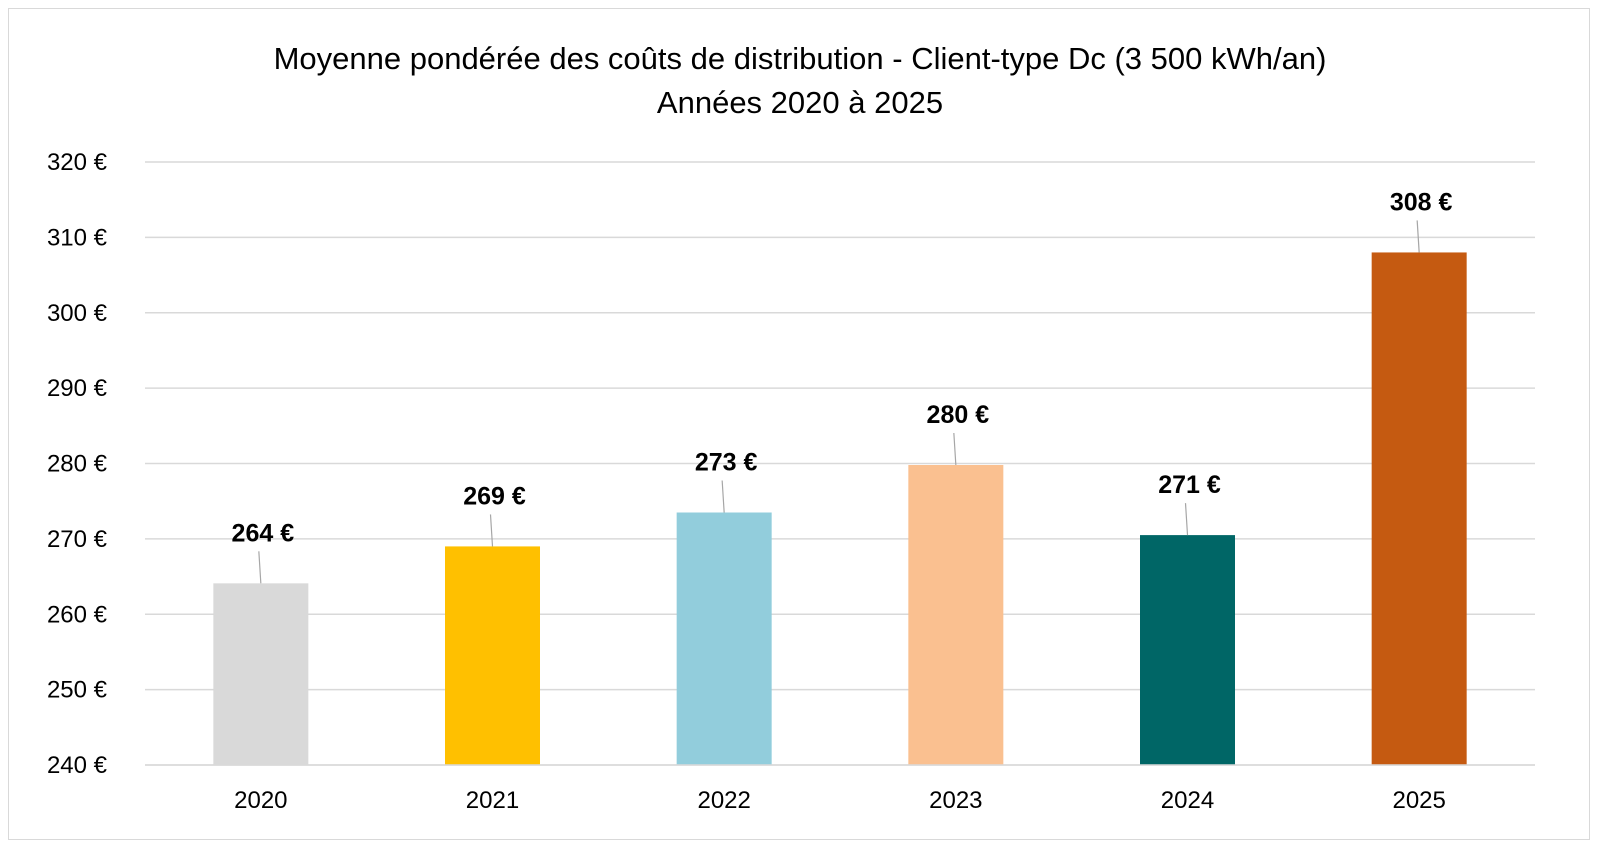 This screenshot has height=851, width=1600. I want to click on y-tick-label: 280 €, so click(77, 464).